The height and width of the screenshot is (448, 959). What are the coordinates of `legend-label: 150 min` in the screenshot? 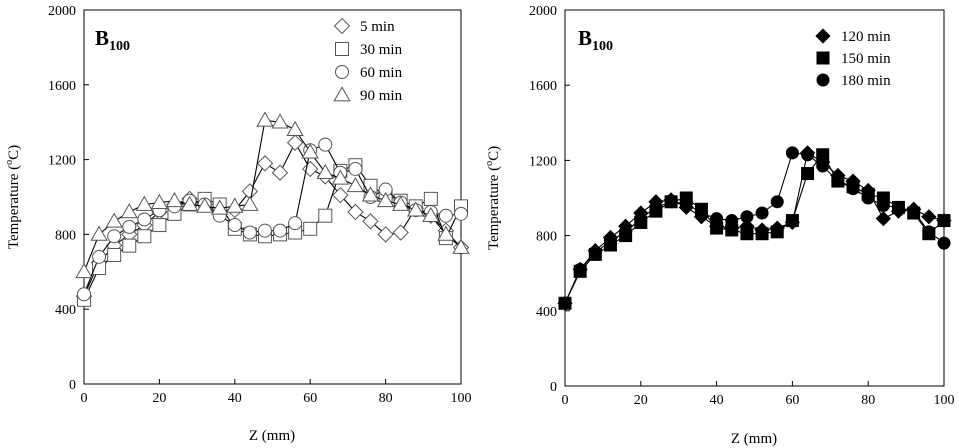 It's located at (866, 59).